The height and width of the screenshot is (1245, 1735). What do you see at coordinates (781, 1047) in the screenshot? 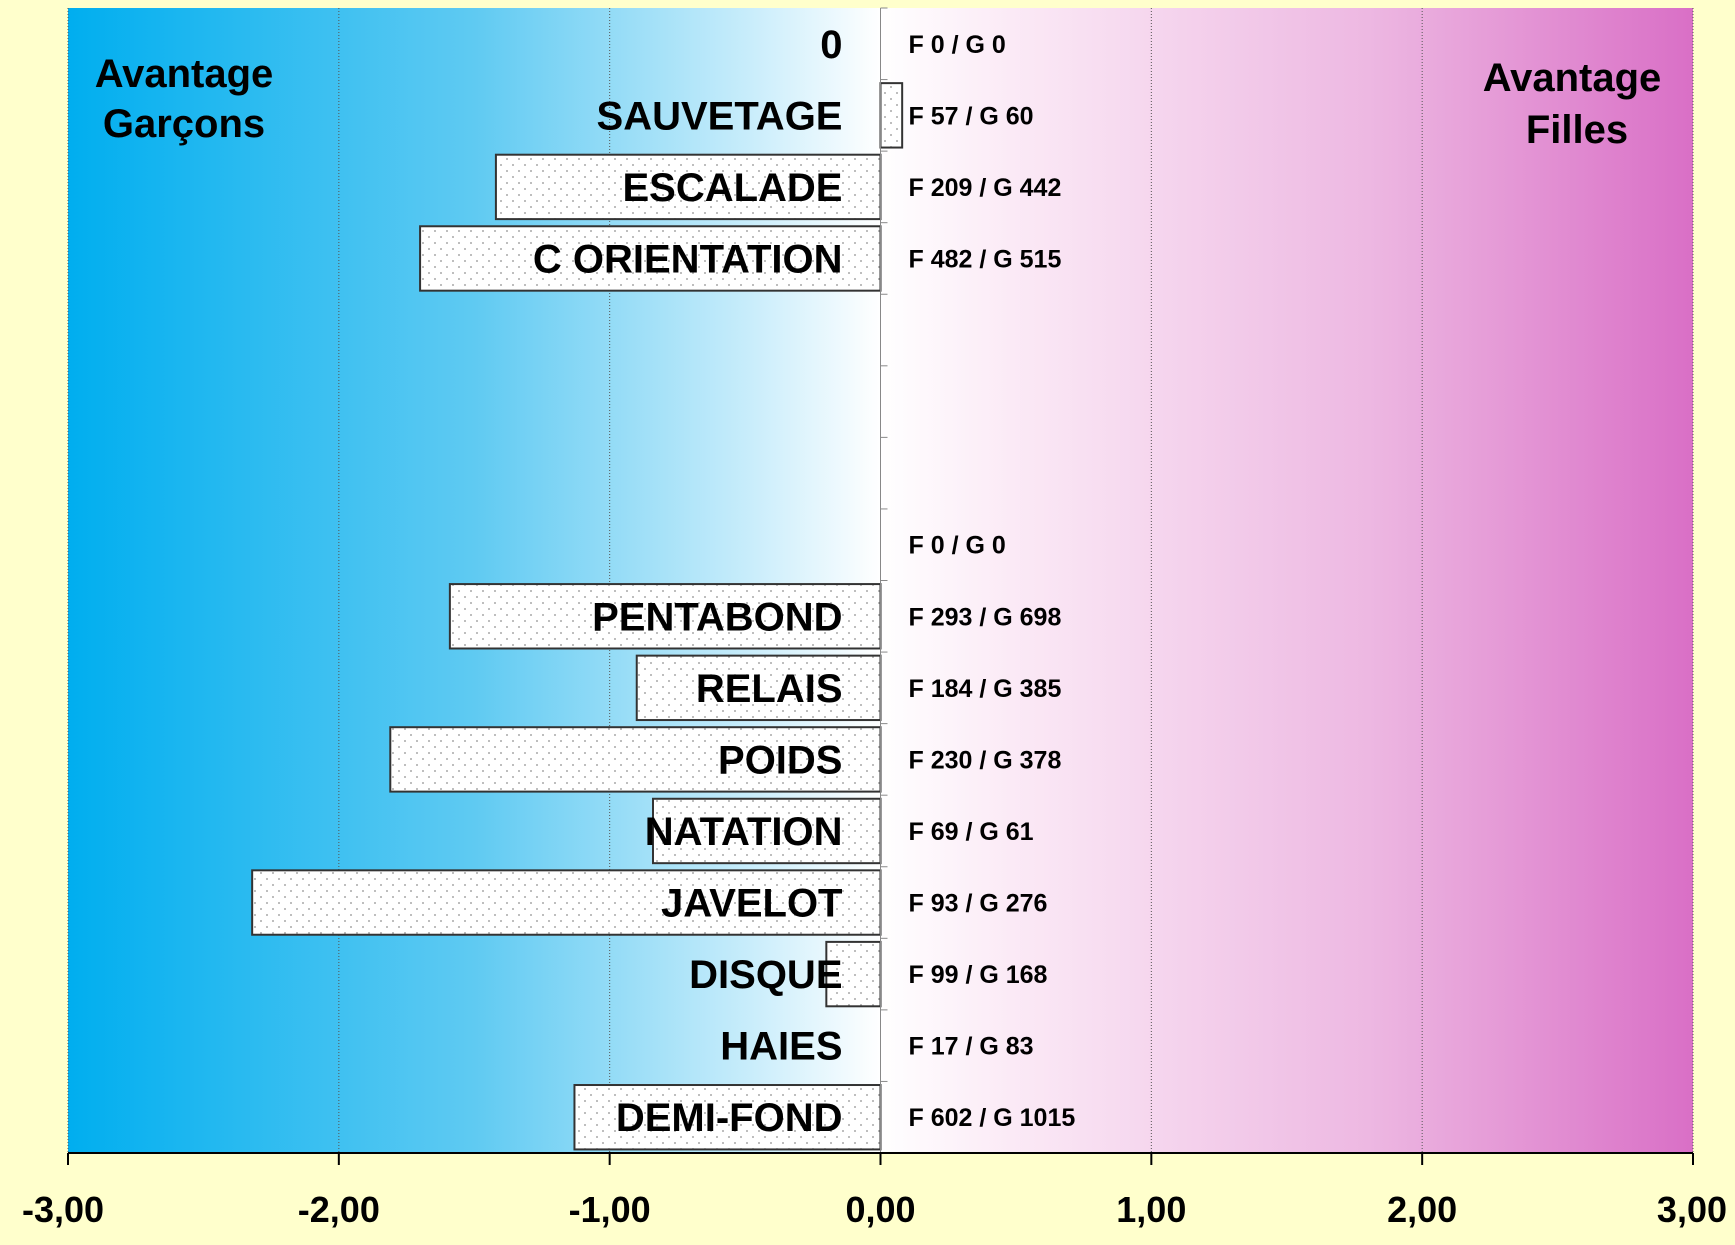
I see `category-label: HAIES` at bounding box center [781, 1047].